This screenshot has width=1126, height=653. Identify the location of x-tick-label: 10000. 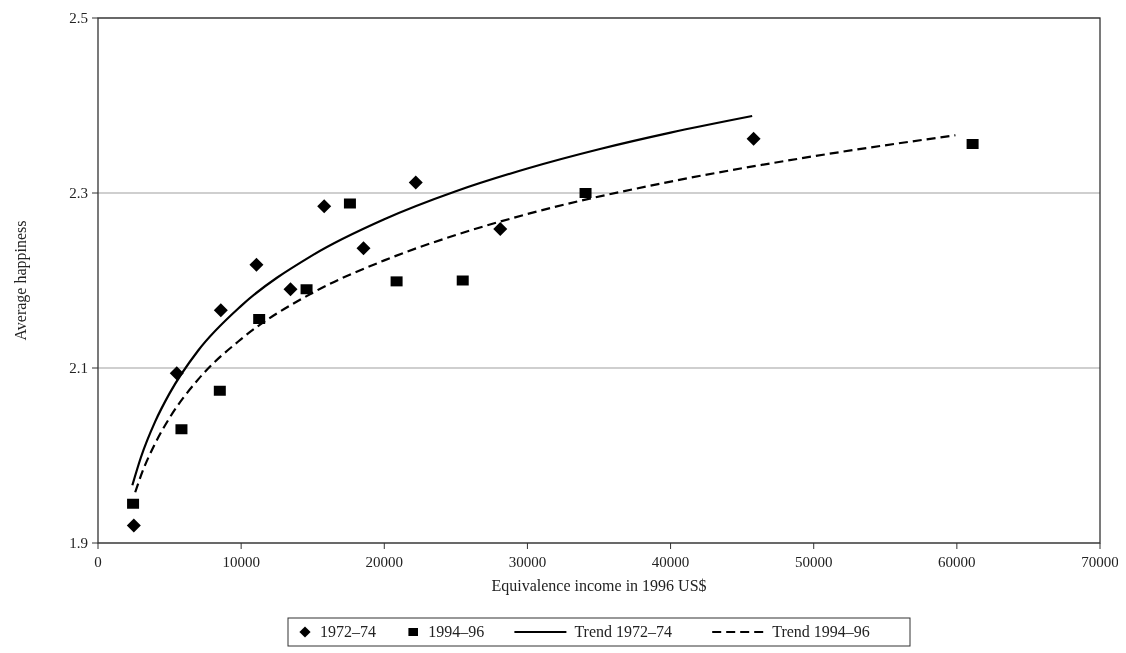
(241, 562).